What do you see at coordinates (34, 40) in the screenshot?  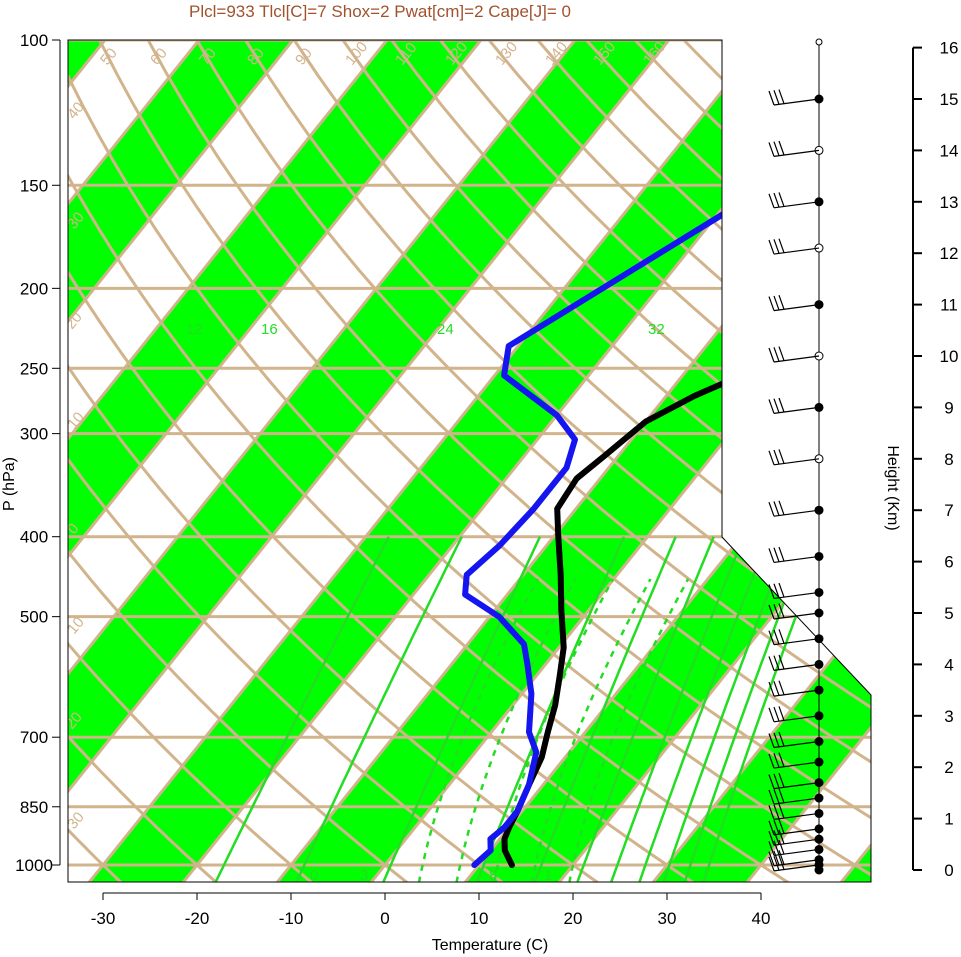 I see `y-tick-label: 100` at bounding box center [34, 40].